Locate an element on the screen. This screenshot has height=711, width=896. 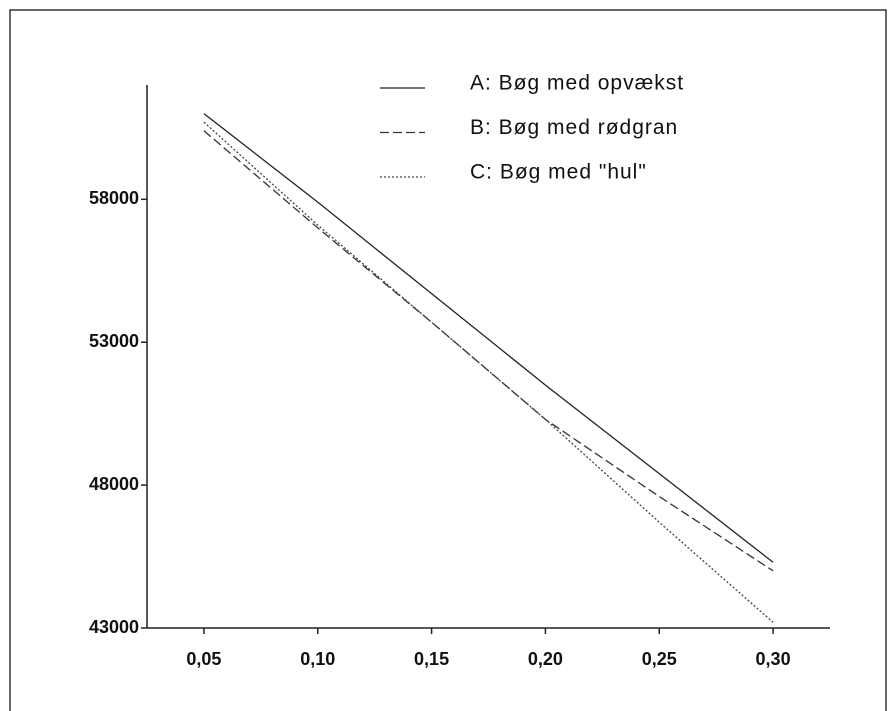
y-tick-label: 43000 is located at coordinates (114, 627).